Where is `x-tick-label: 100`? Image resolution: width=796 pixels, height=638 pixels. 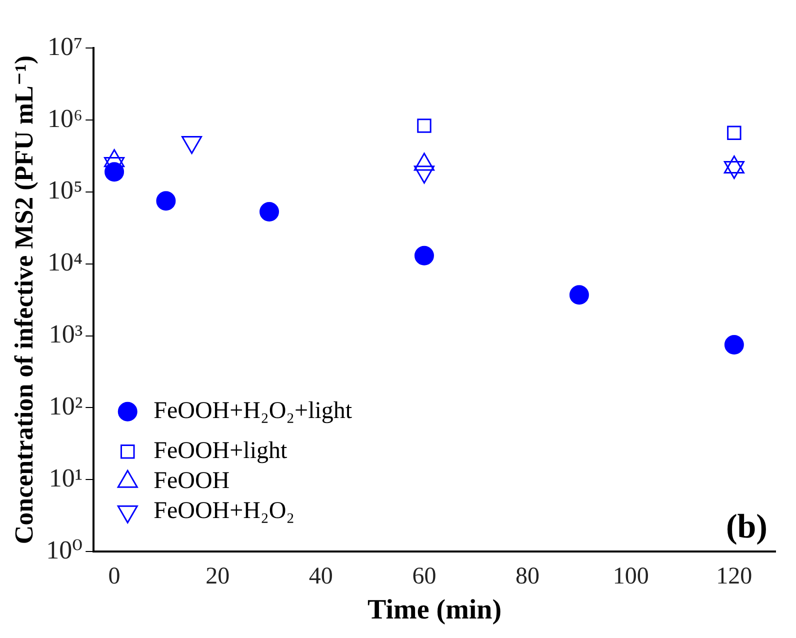
x-tick-label: 100 is located at coordinates (630, 576).